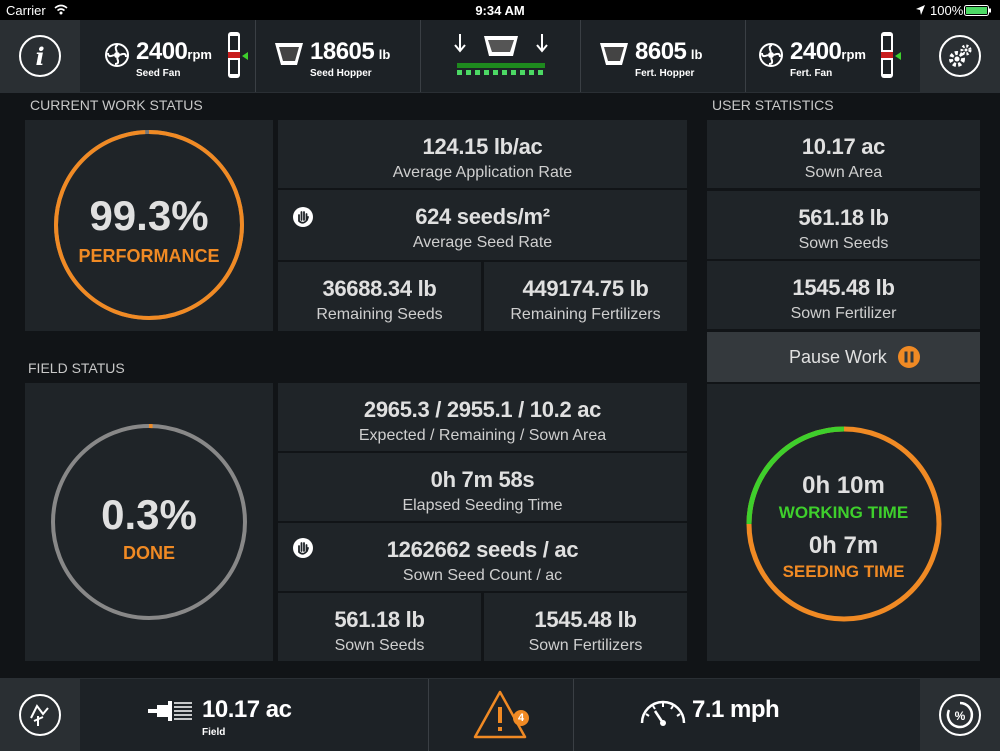 The height and width of the screenshot is (751, 1000). Describe the element at coordinates (773, 105) in the screenshot. I see `user-statistics-title: USER STATISTICS` at that location.